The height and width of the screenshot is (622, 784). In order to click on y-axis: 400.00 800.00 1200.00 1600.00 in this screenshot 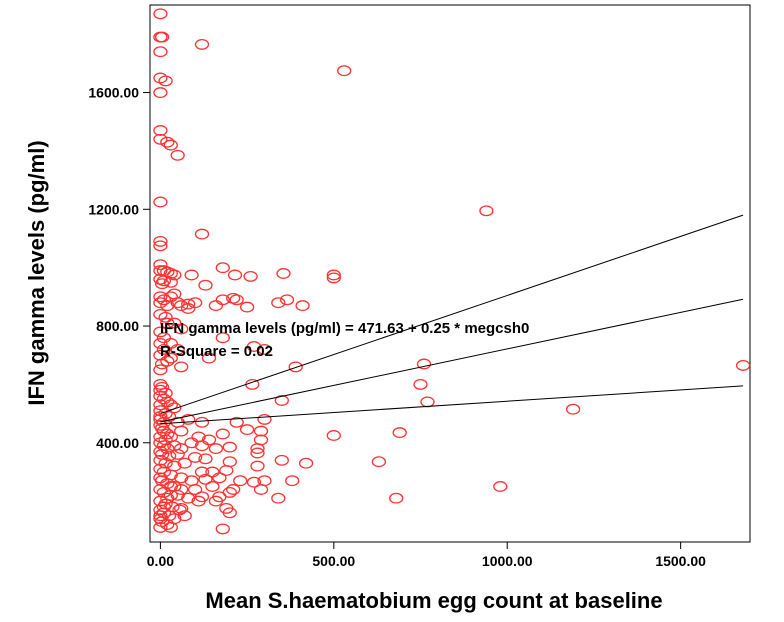, I will do `click(119, 268)`.